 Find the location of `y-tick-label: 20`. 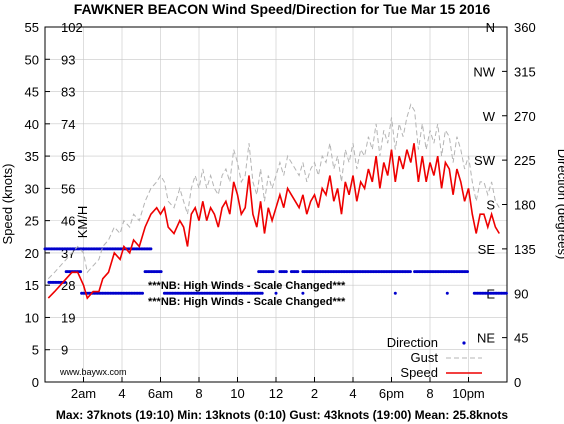

y-tick-label: 20 is located at coordinates (32, 253).